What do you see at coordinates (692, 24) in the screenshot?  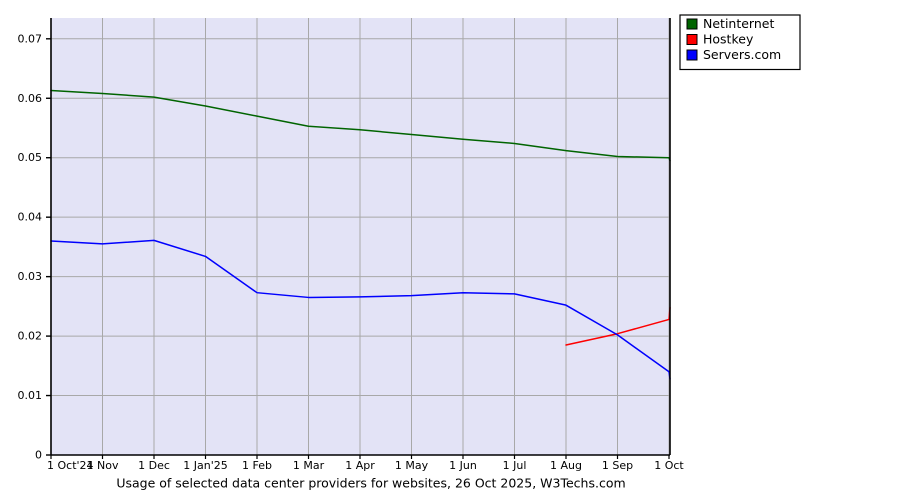 I see `legend-swatch-netinternet` at bounding box center [692, 24].